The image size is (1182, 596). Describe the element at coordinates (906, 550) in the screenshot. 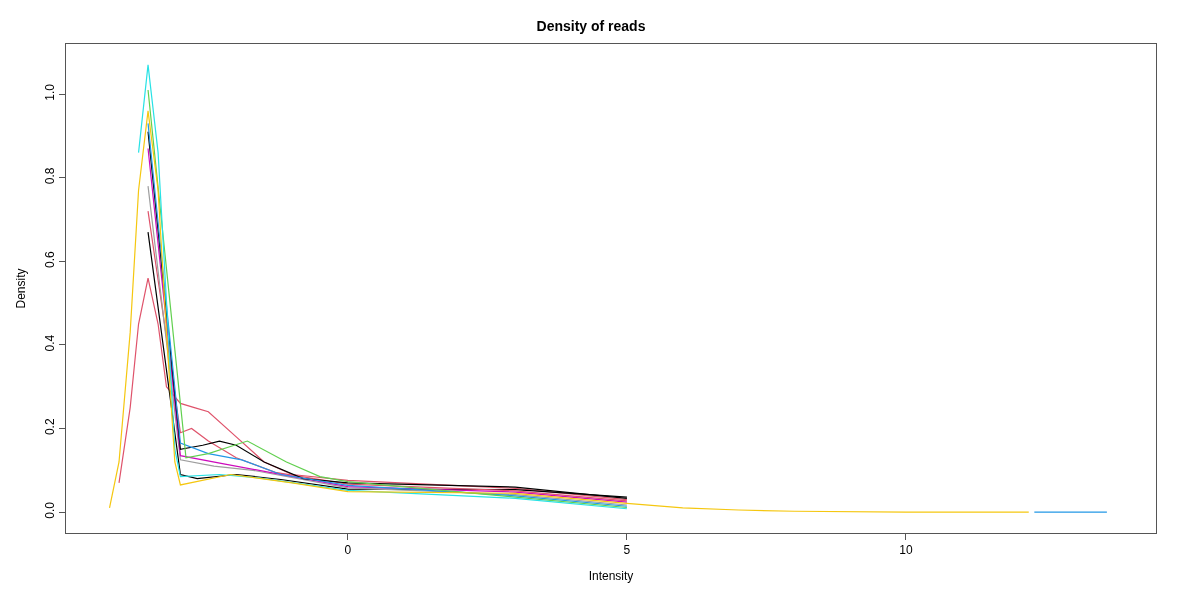

I see `x-tick-label: 10` at that location.